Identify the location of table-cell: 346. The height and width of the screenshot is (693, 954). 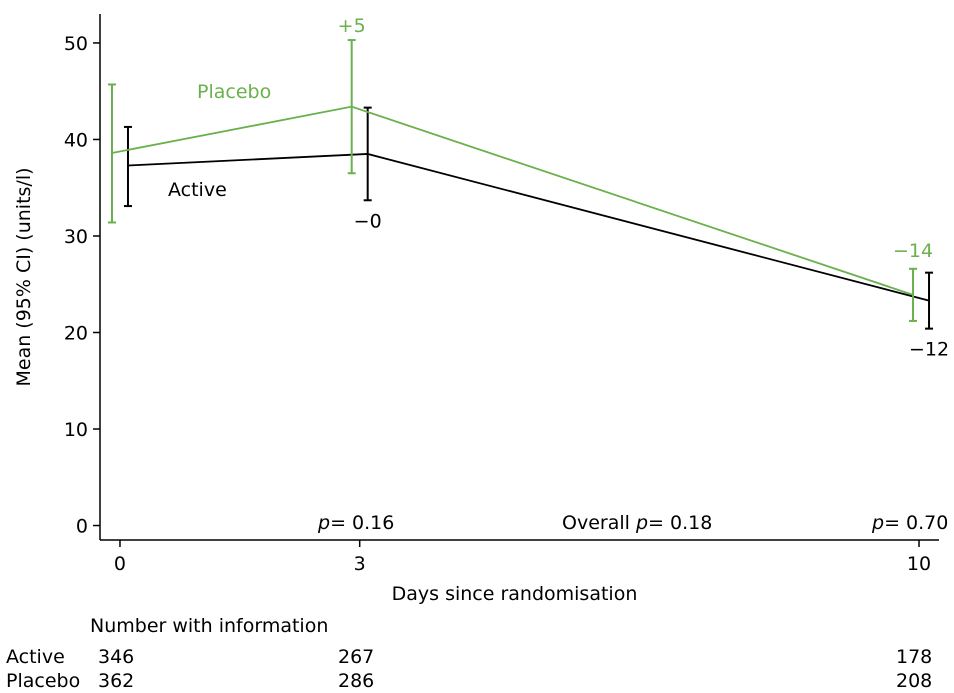
(116, 657).